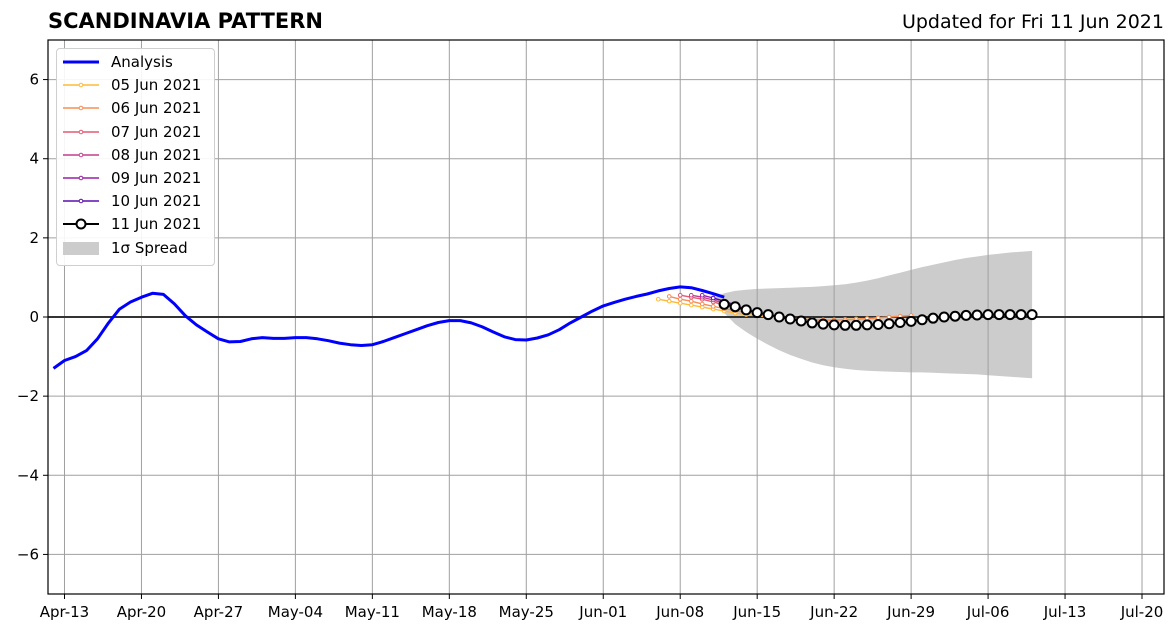 Image resolution: width=1176 pixels, height=633 pixels. I want to click on x-tick-label: Jul-13, so click(1065, 612).